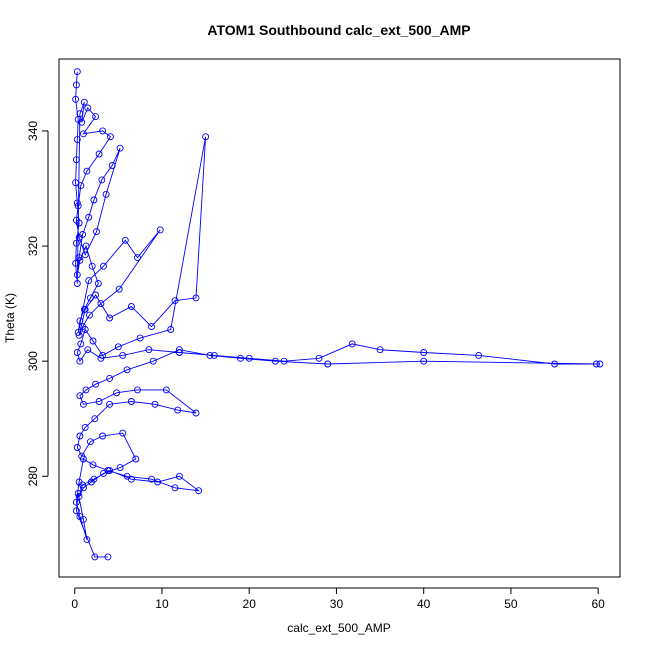 This screenshot has width=650, height=650. I want to click on x-axis: 0 10 20 30 40 50 60, so click(338, 599).